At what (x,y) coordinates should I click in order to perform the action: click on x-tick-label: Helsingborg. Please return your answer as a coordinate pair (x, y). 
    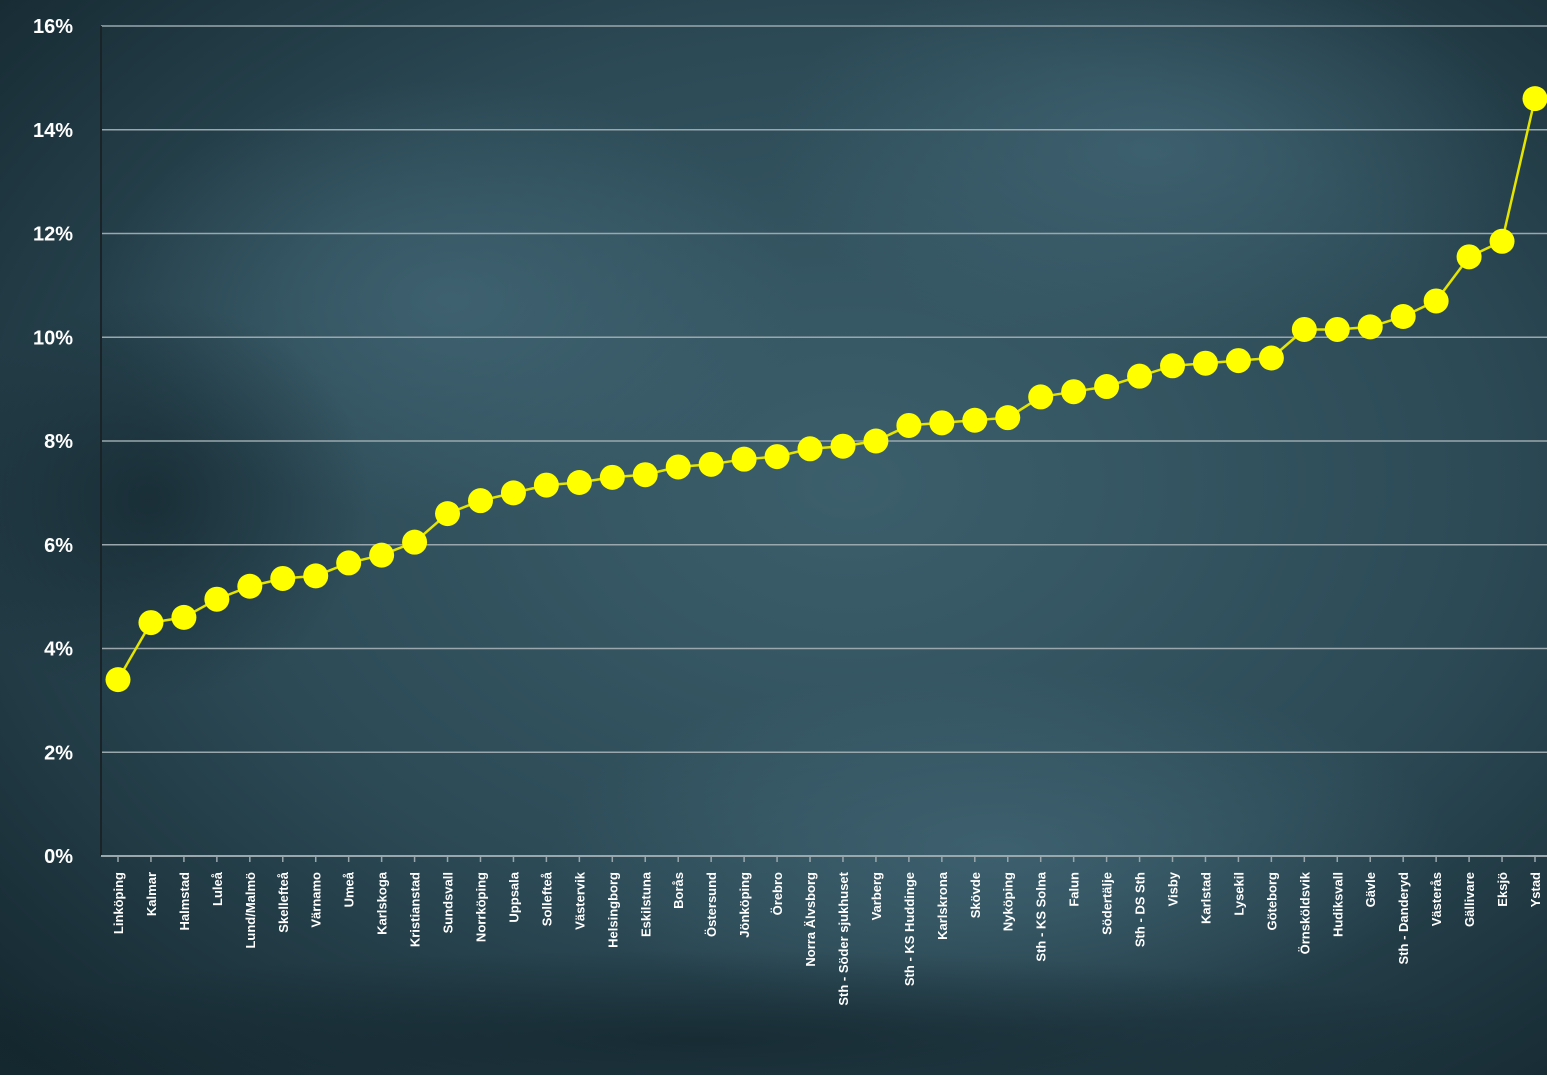
    Looking at the image, I should click on (612, 910).